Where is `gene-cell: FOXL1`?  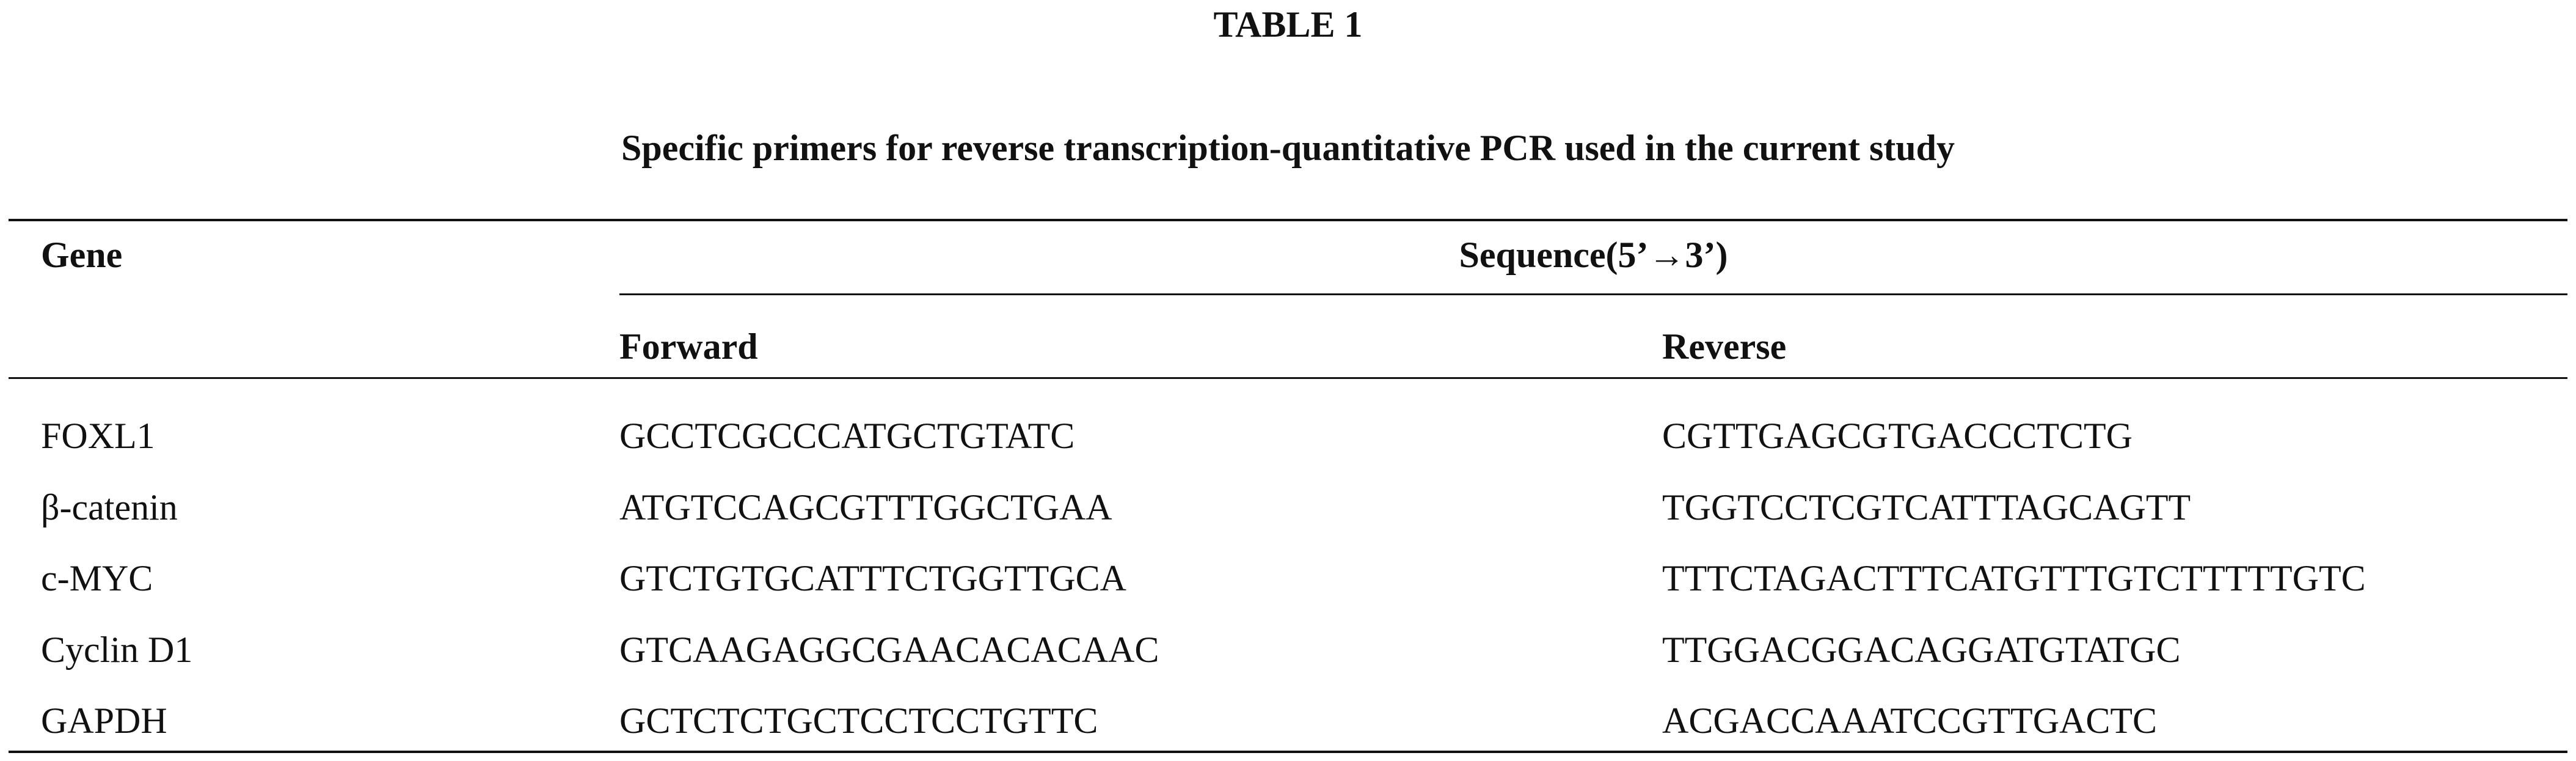 gene-cell: FOXL1 is located at coordinates (98, 436).